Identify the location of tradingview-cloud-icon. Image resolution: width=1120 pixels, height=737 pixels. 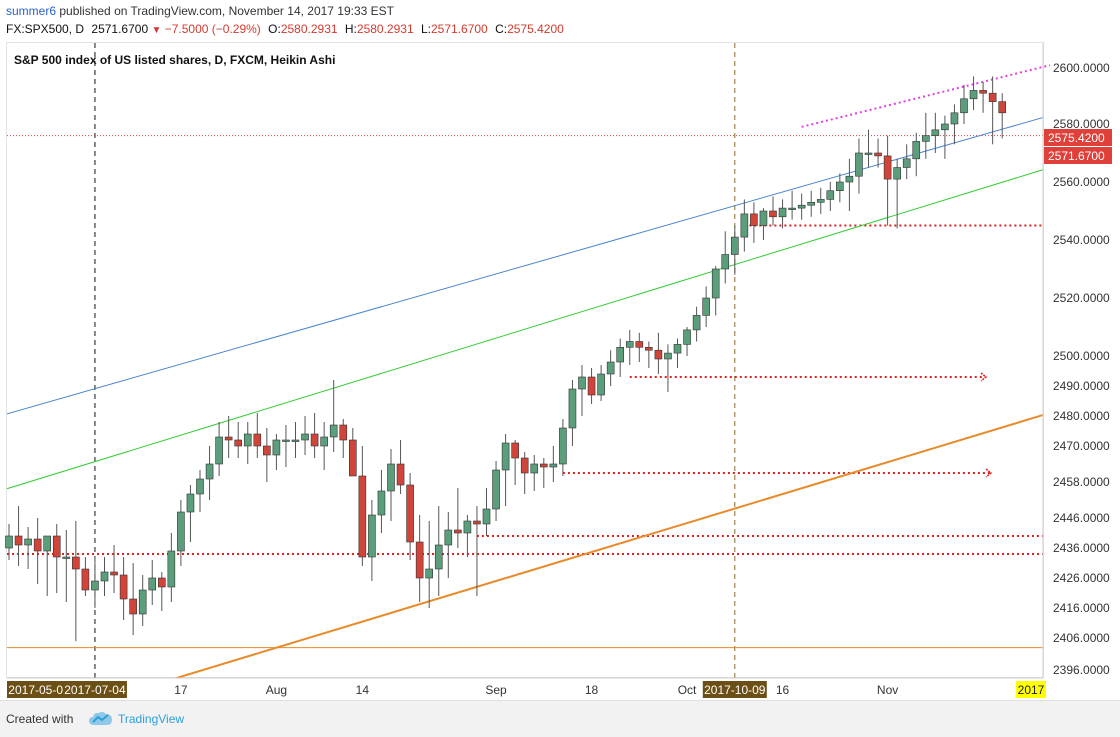
(101, 721).